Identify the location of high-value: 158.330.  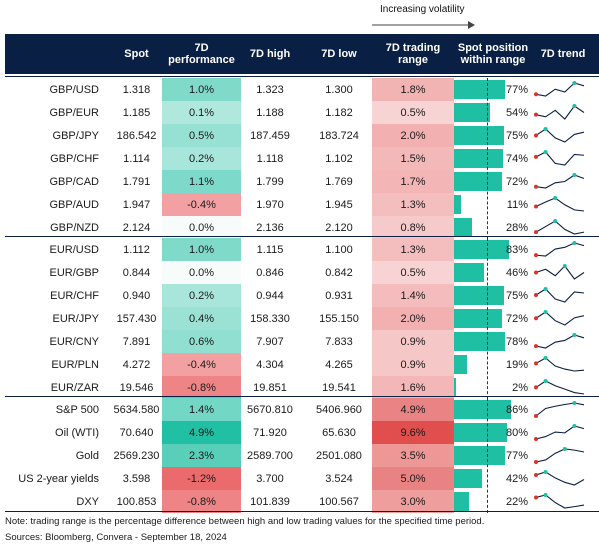
(270, 318).